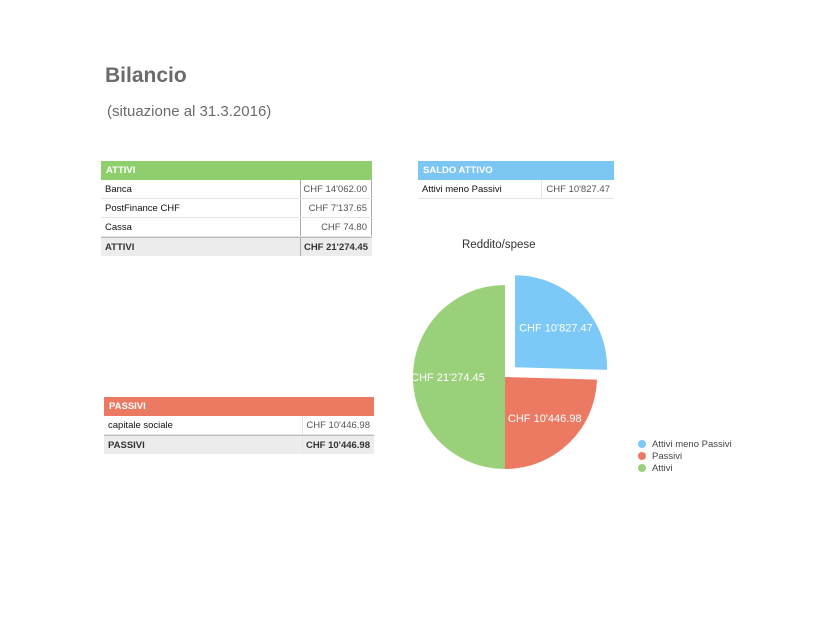 Image resolution: width=823 pixels, height=618 pixels. I want to click on table-total-row: ATTIVI CHF 21'274.45, so click(236, 246).